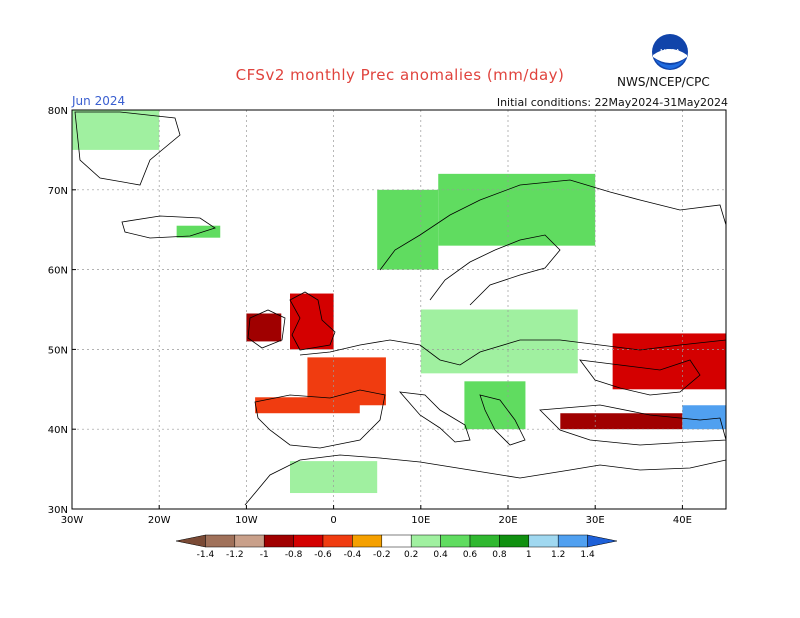  I want to click on lat-tick-label: 50N, so click(58, 350).